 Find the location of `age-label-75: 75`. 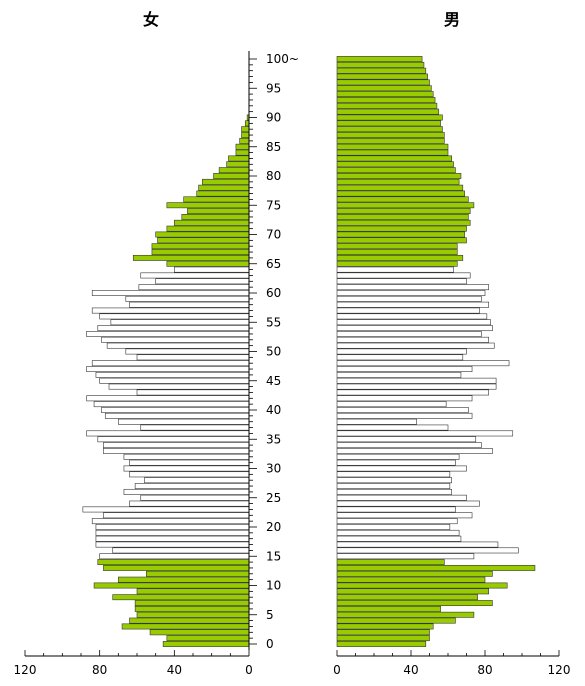

age-label-75: 75 is located at coordinates (273, 205).